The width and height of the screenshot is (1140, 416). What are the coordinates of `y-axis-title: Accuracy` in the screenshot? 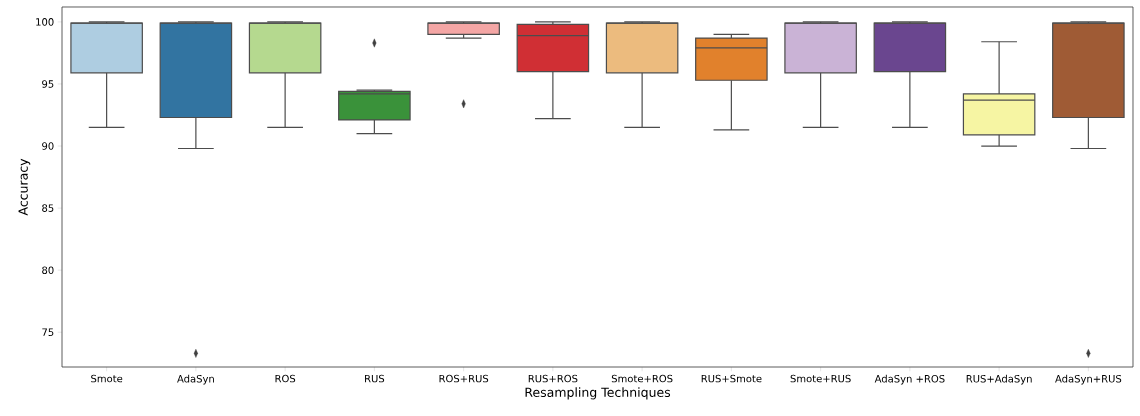 It's located at (24, 187).